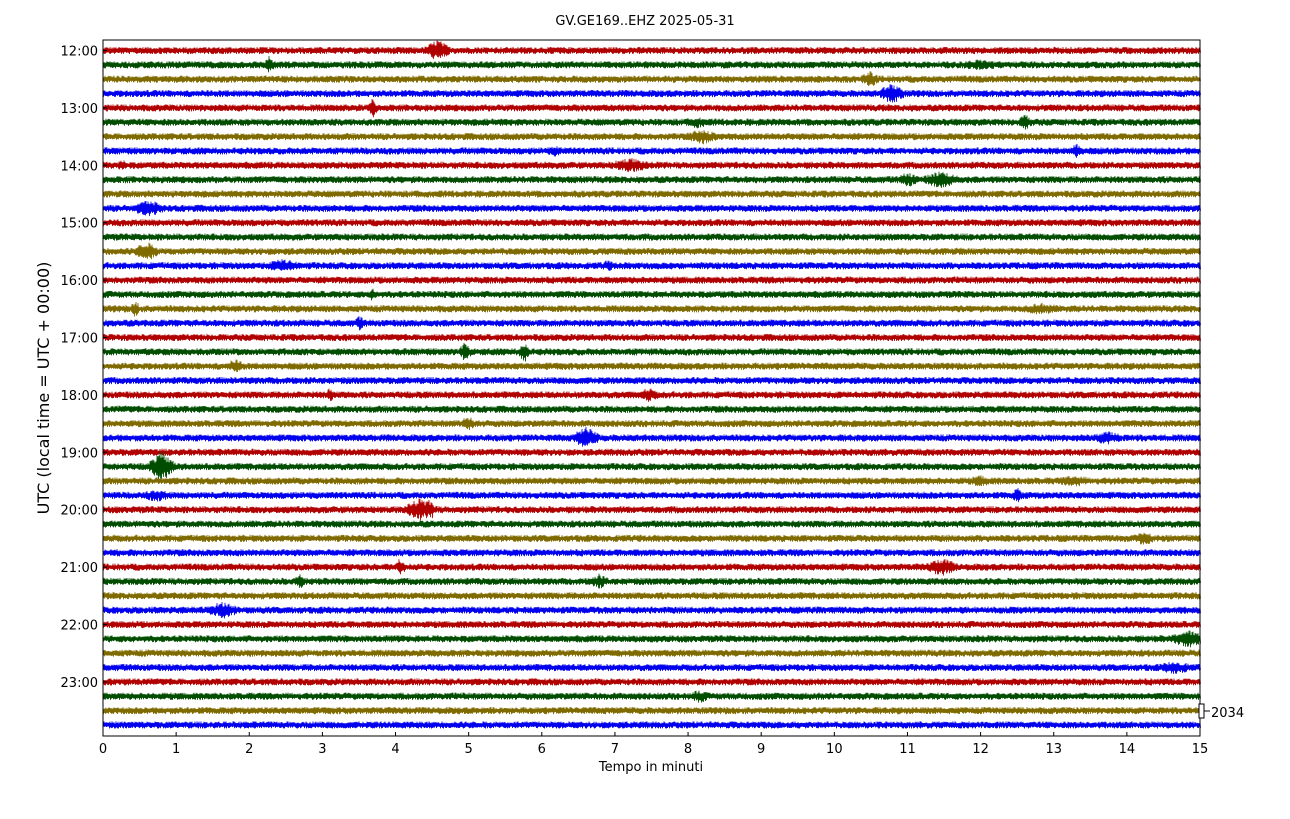 The width and height of the screenshot is (1290, 819). What do you see at coordinates (79, 109) in the screenshot?
I see `y-tick-label: 13:00` at bounding box center [79, 109].